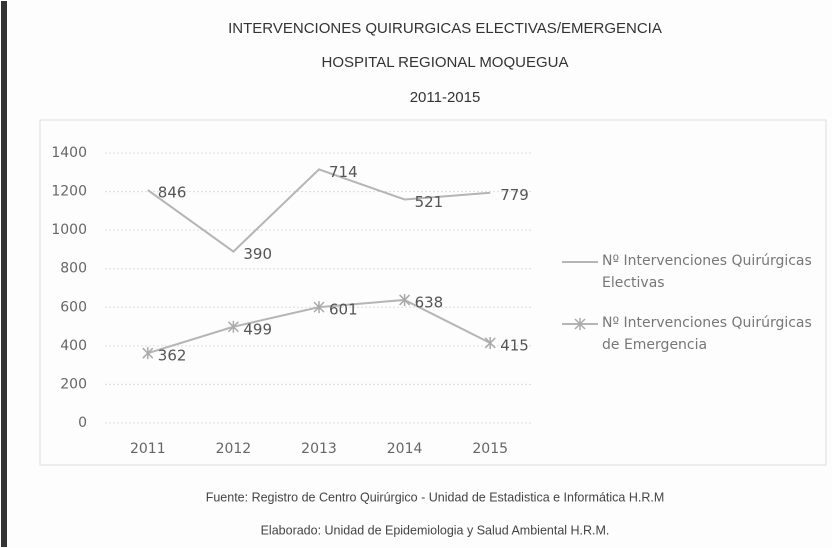  I want to click on data-label: 846, so click(172, 193).